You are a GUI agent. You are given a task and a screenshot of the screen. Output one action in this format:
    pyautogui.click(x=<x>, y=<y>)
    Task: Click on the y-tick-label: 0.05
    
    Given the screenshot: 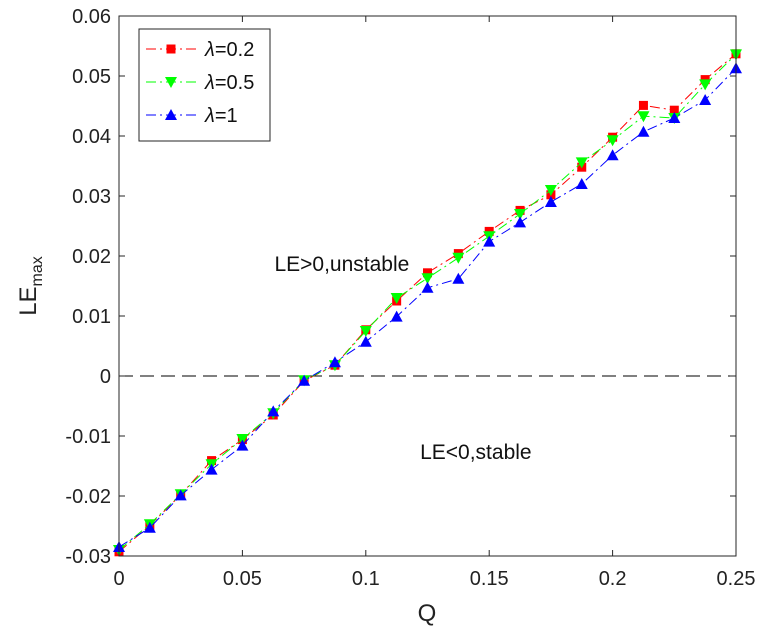 What is the action you would take?
    pyautogui.click(x=91, y=77)
    